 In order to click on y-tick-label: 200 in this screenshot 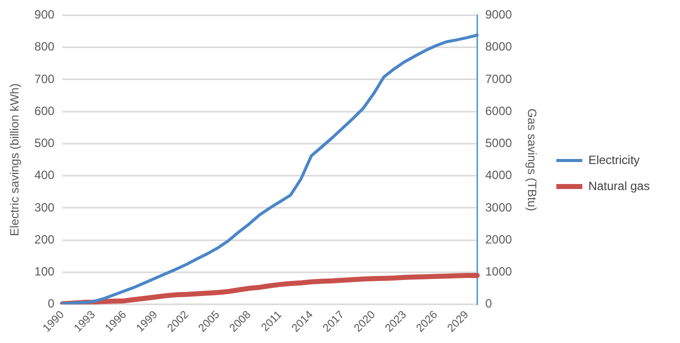, I will do `click(44, 239)`.